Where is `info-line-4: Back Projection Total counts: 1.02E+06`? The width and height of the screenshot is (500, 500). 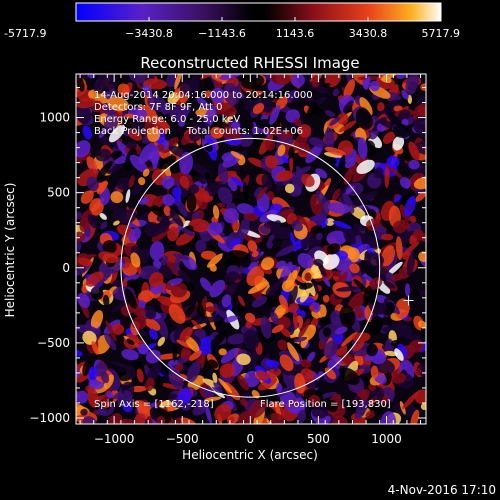
info-line-4: Back Projection Total counts: 1.02E+06 is located at coordinates (198, 131).